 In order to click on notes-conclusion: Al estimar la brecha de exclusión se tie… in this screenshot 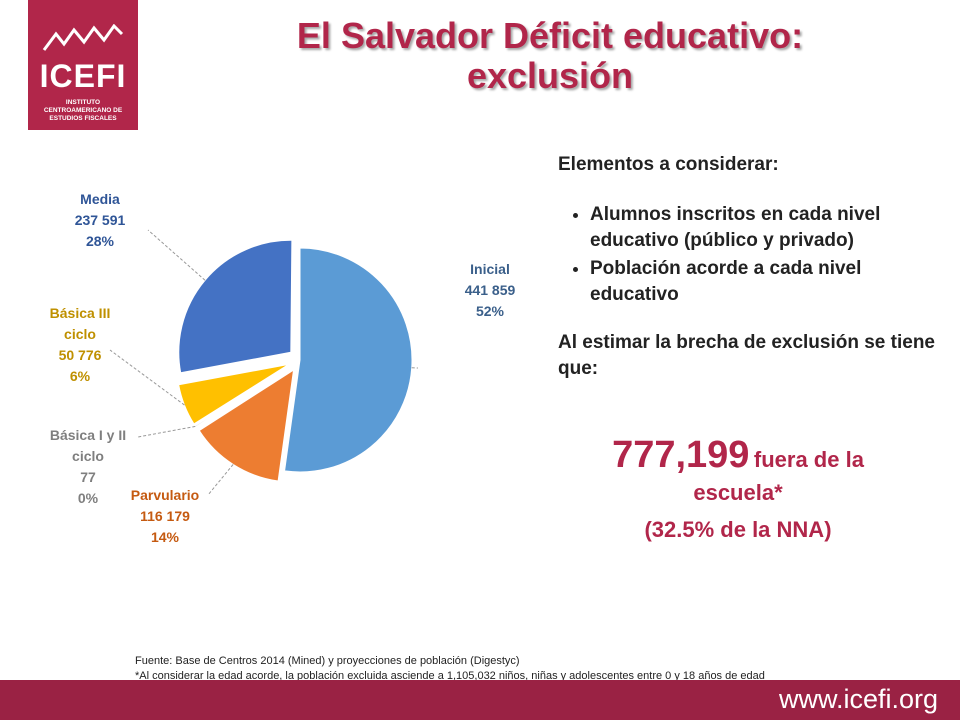, I will do `click(746, 355)`.